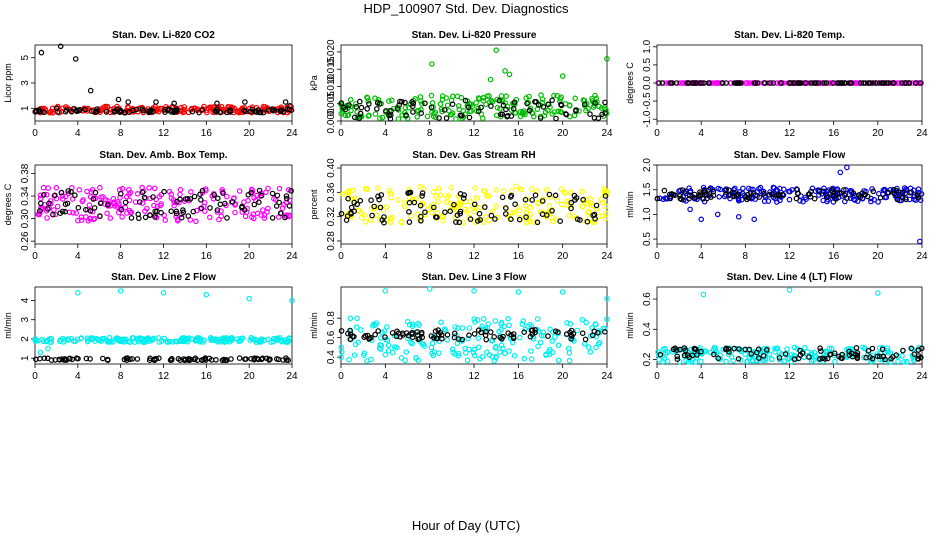 This screenshot has height=540, width=936. I want to click on y-tick-label: 5, so click(25, 57).